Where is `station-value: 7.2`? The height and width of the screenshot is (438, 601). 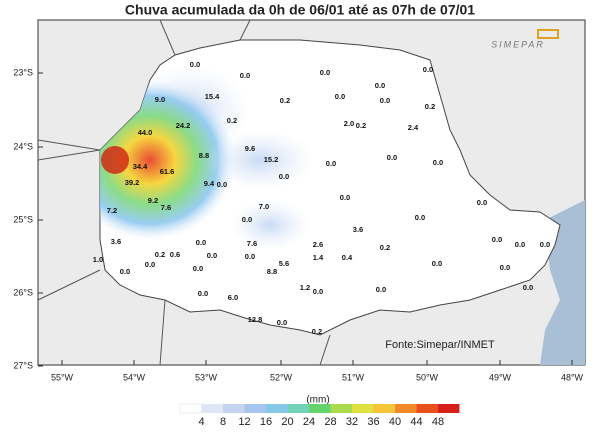
station-value: 7.2 is located at coordinates (112, 210).